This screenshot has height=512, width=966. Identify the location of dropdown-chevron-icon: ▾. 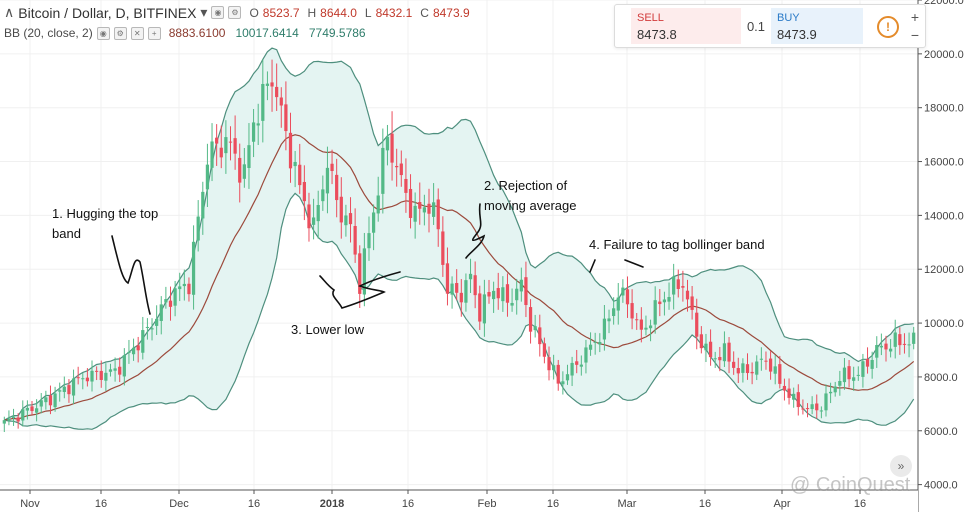
(204, 12).